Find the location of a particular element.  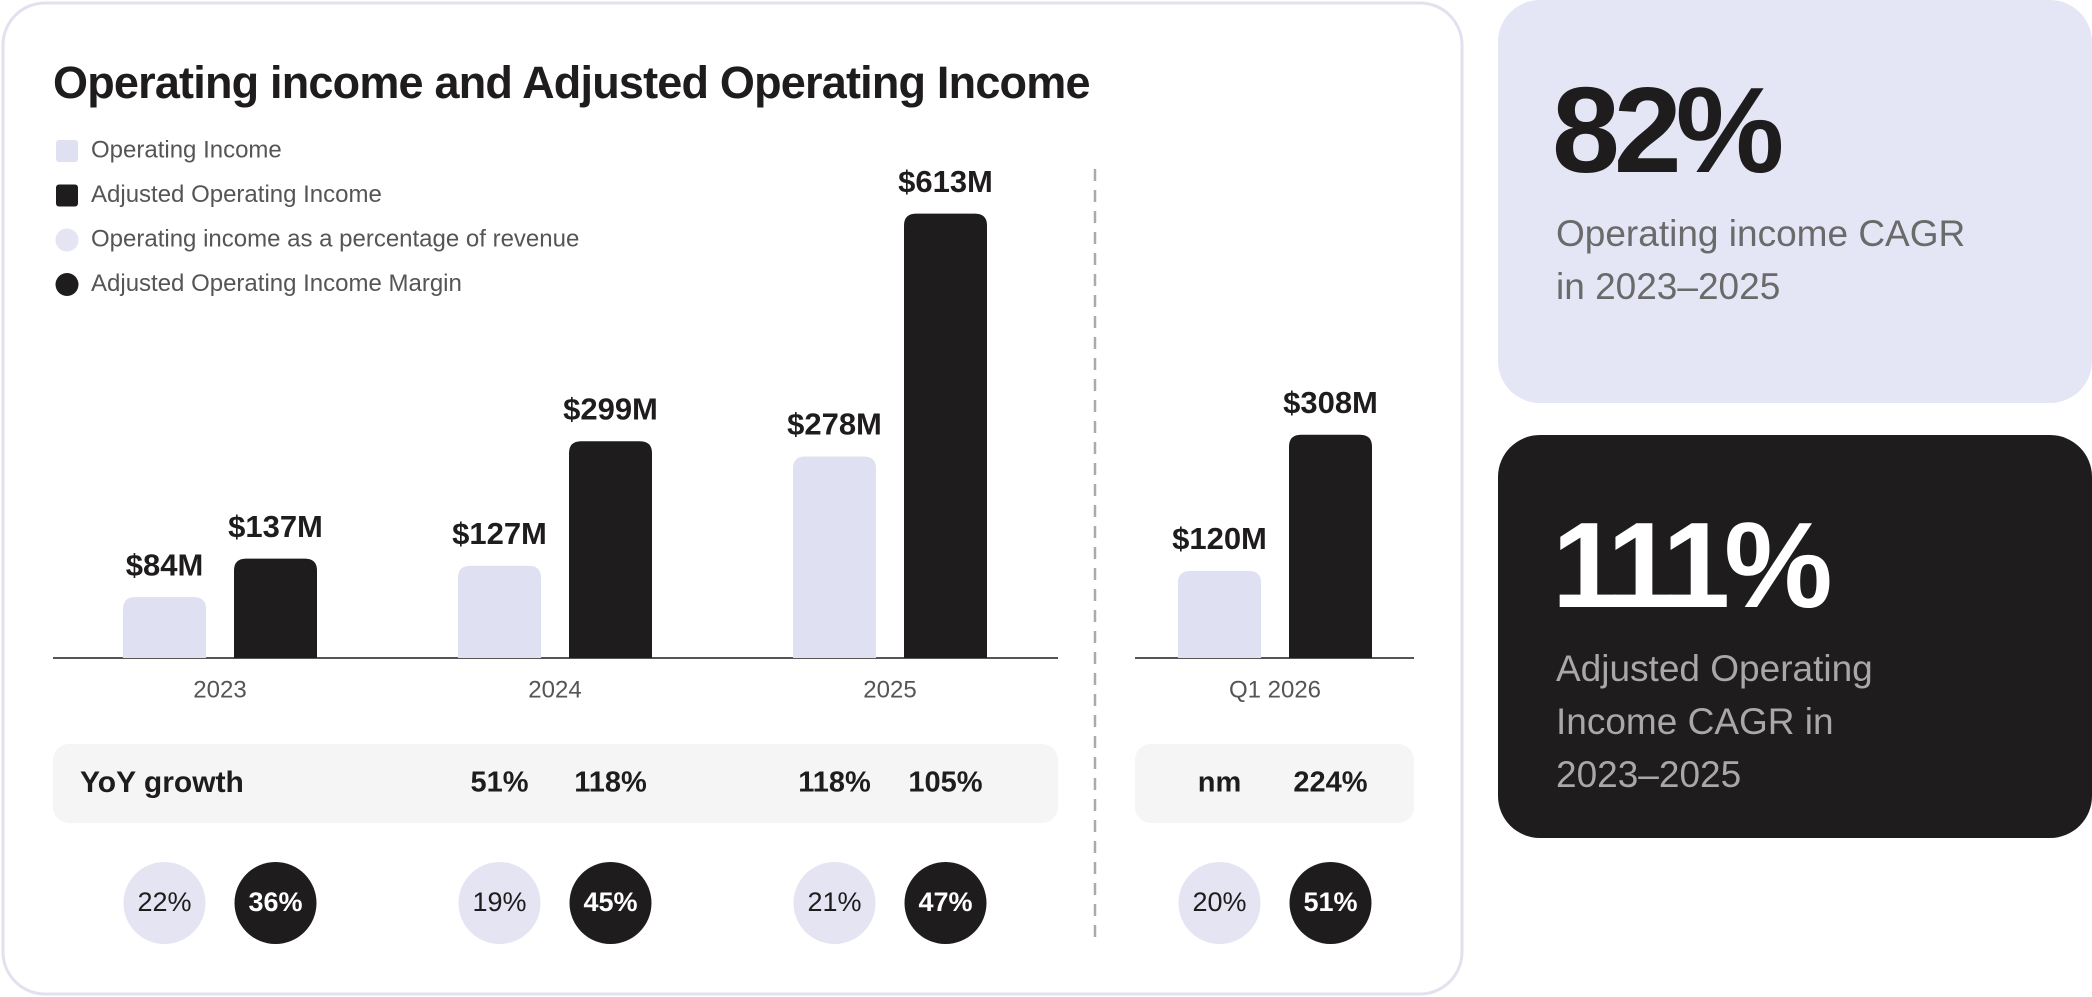

margin-label: 21% is located at coordinates (834, 902).